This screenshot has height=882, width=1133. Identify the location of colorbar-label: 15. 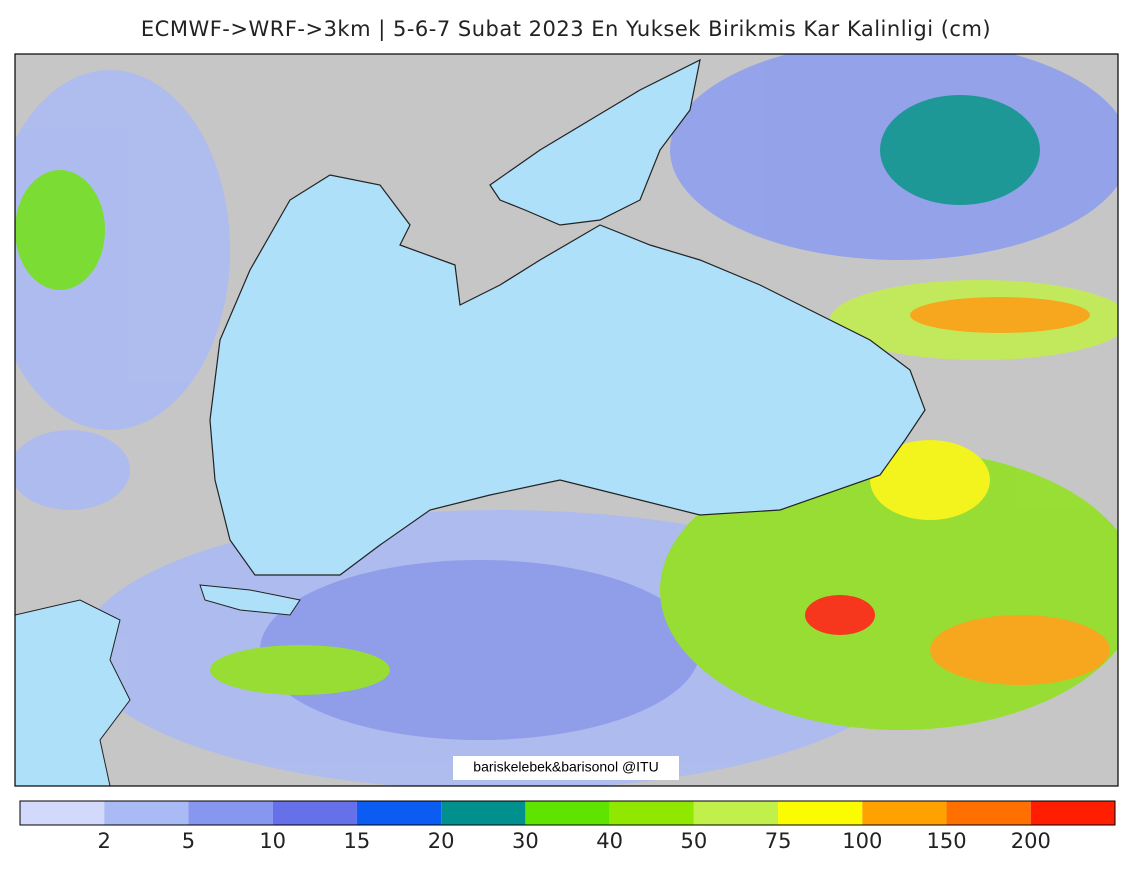
(357, 841).